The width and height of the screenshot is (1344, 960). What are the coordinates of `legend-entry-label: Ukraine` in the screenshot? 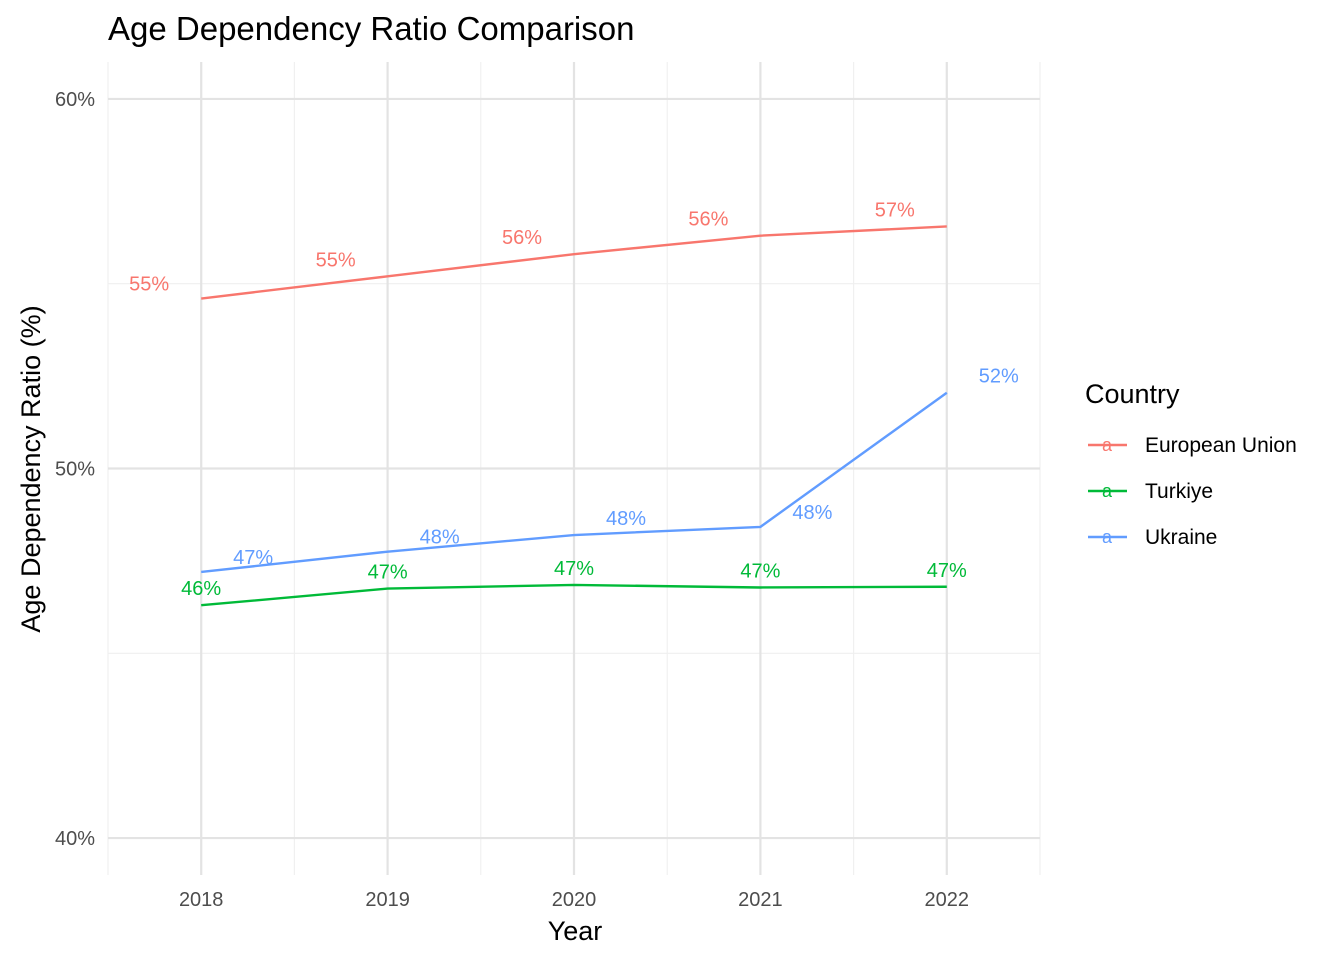 It's located at (1181, 537).